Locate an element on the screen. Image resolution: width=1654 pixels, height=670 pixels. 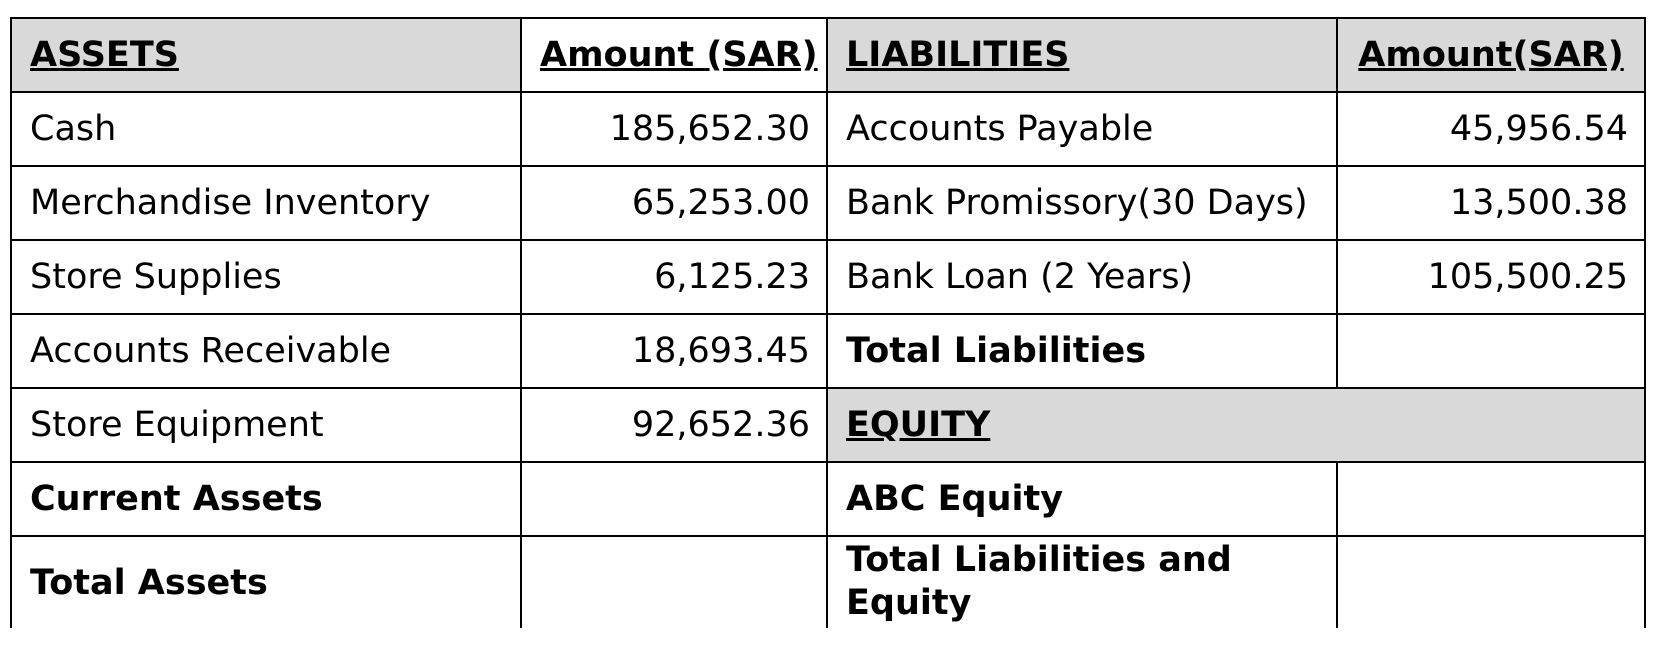
asset-amount: 6,125.23 is located at coordinates (674, 277).